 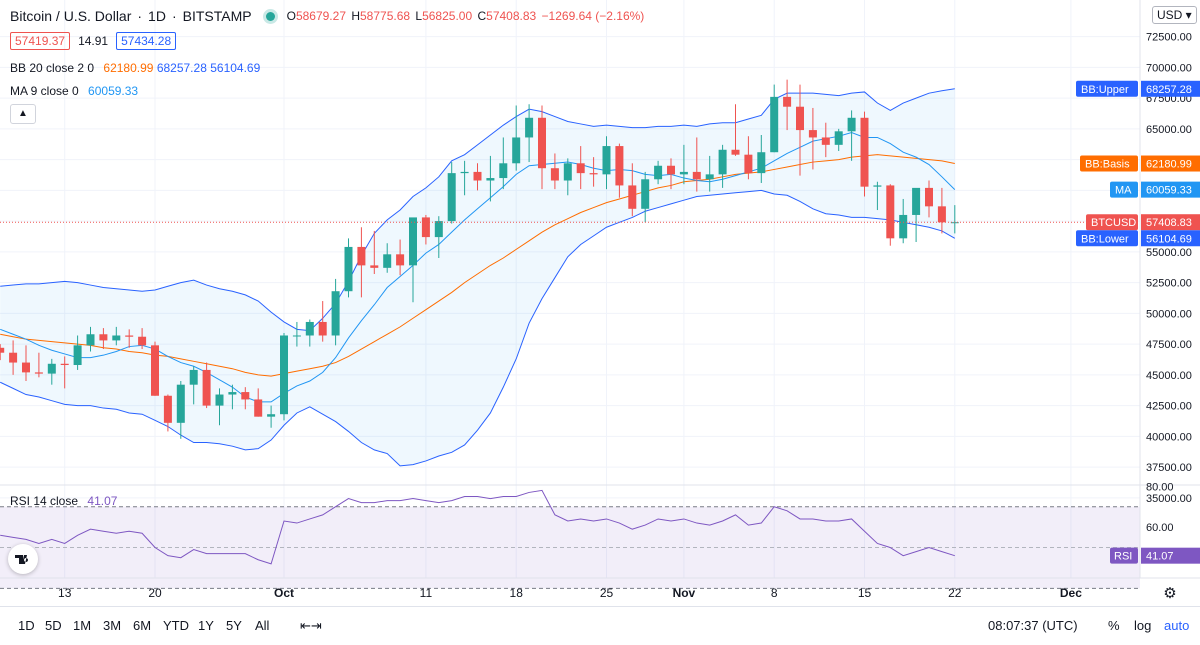 I want to click on ask-price: 57434.28, so click(x=146, y=41).